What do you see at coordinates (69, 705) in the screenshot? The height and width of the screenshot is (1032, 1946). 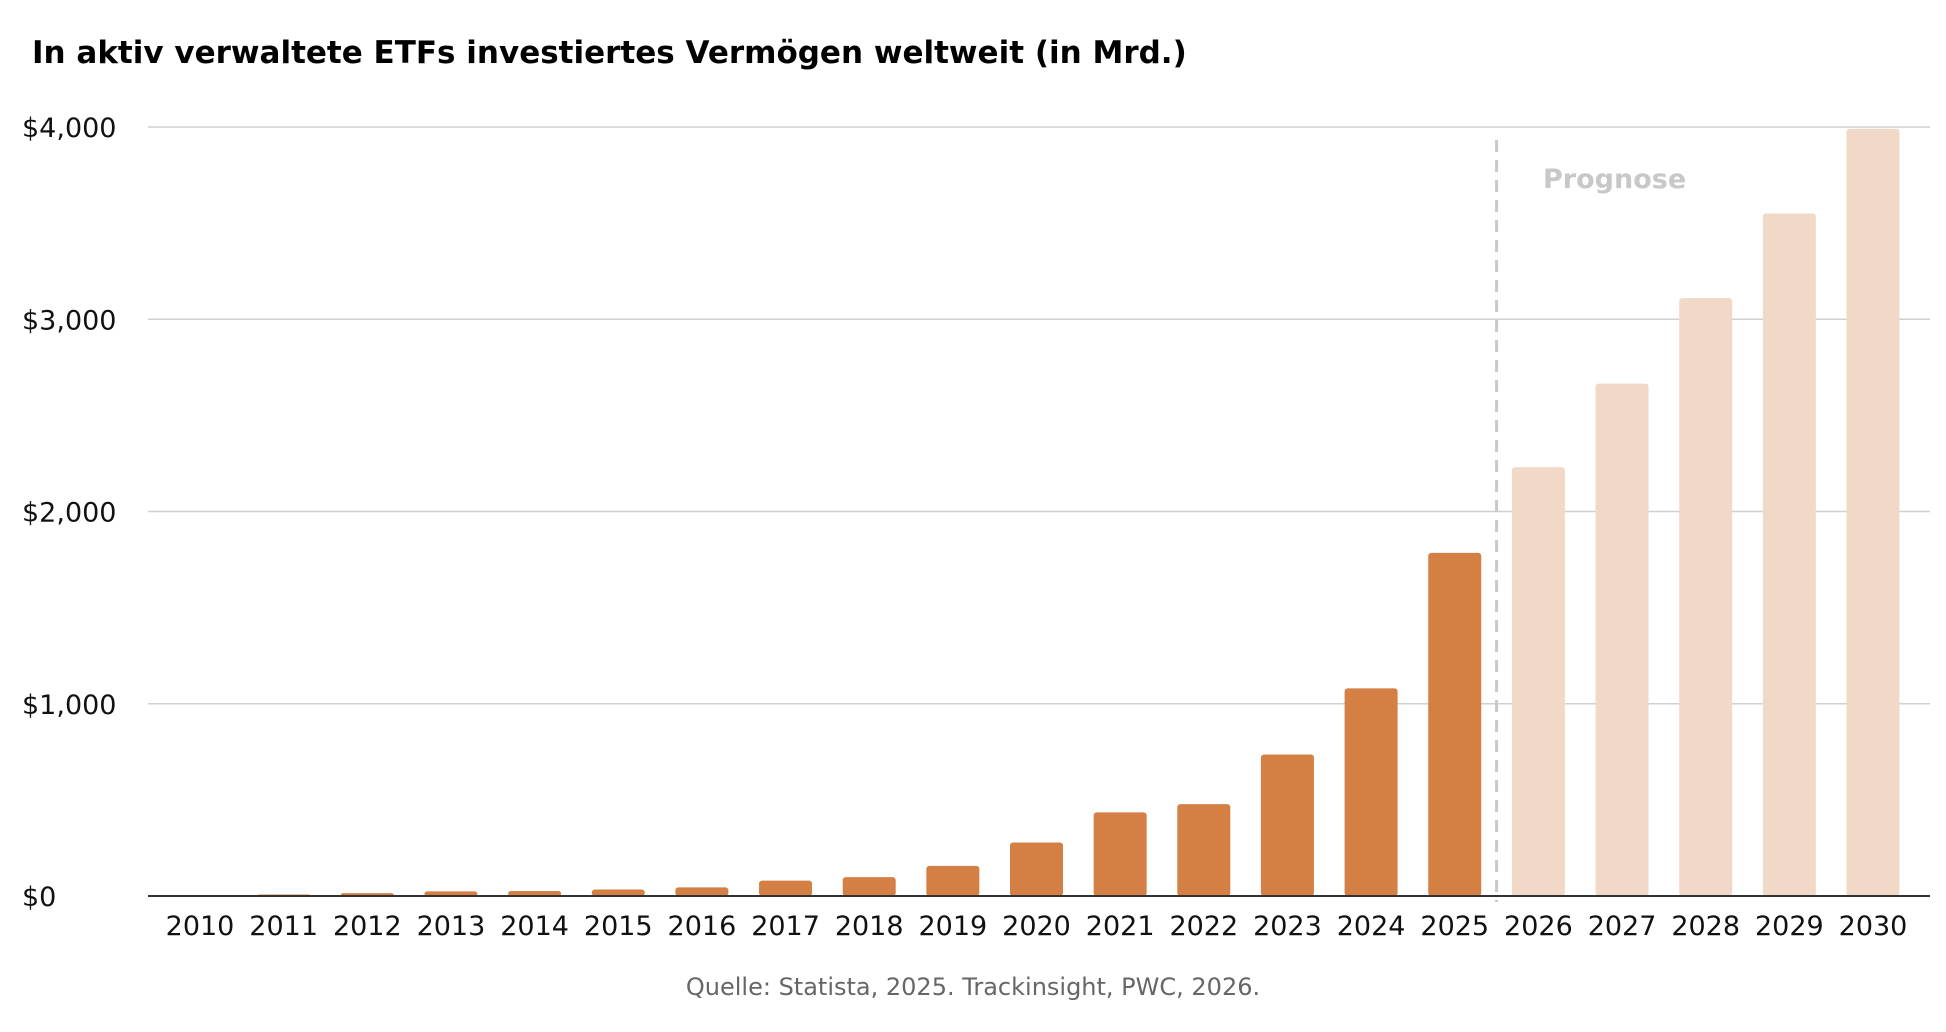 I see `y-tick-label: $1,000` at bounding box center [69, 705].